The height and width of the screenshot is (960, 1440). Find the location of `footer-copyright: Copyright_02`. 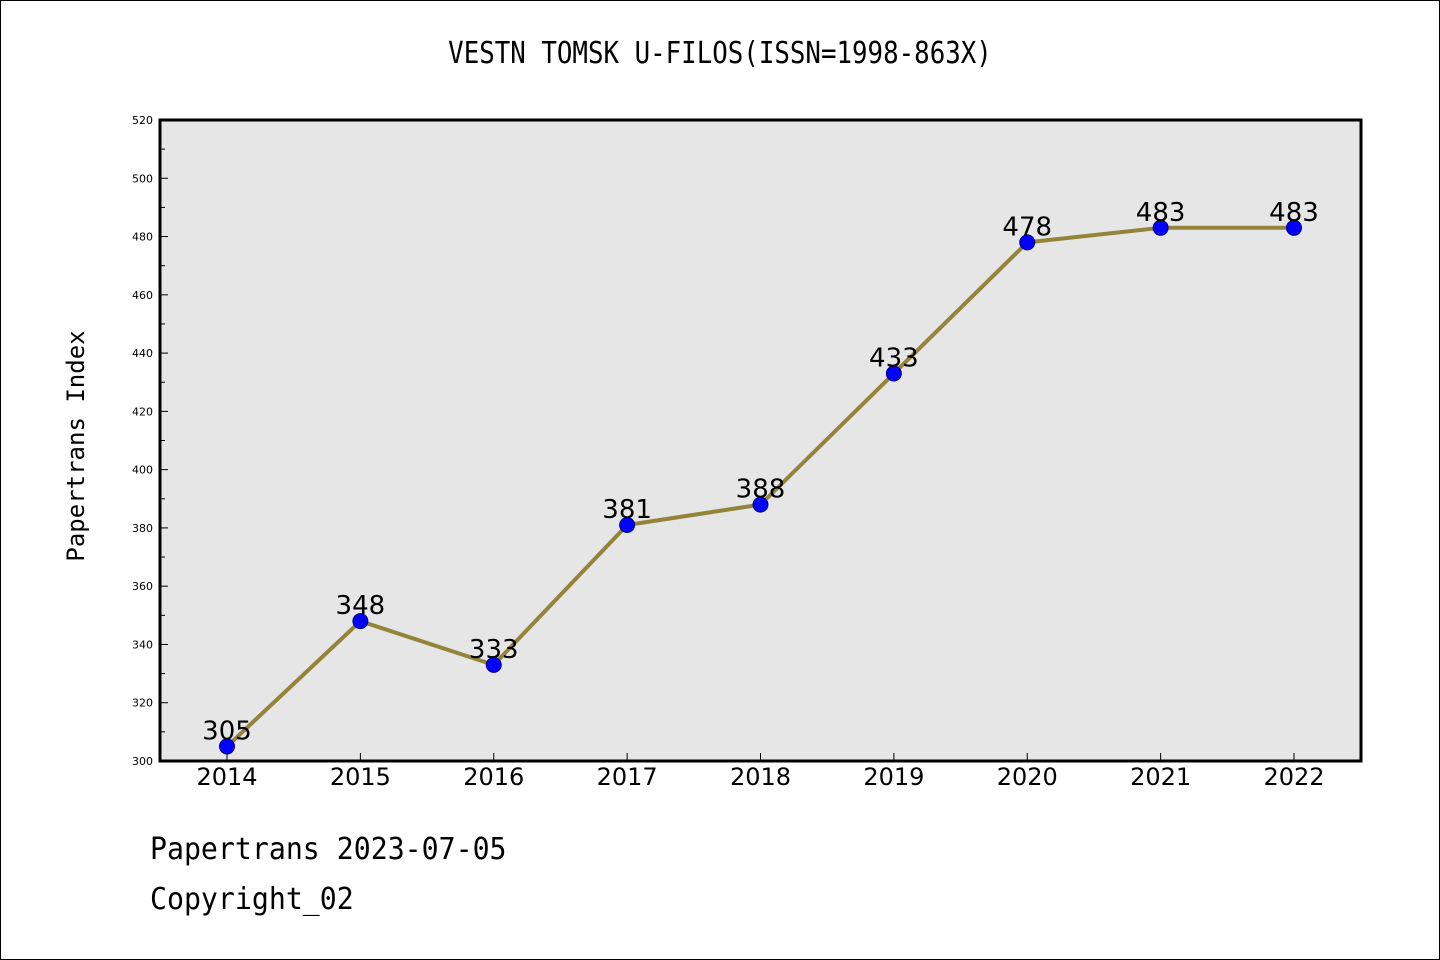

footer-copyright: Copyright_02 is located at coordinates (252, 899).